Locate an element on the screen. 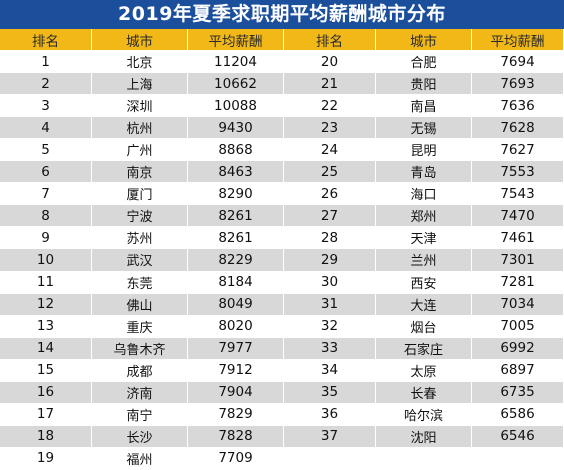 The image size is (564, 470). table-cell-city: 重庆 is located at coordinates (140, 326).